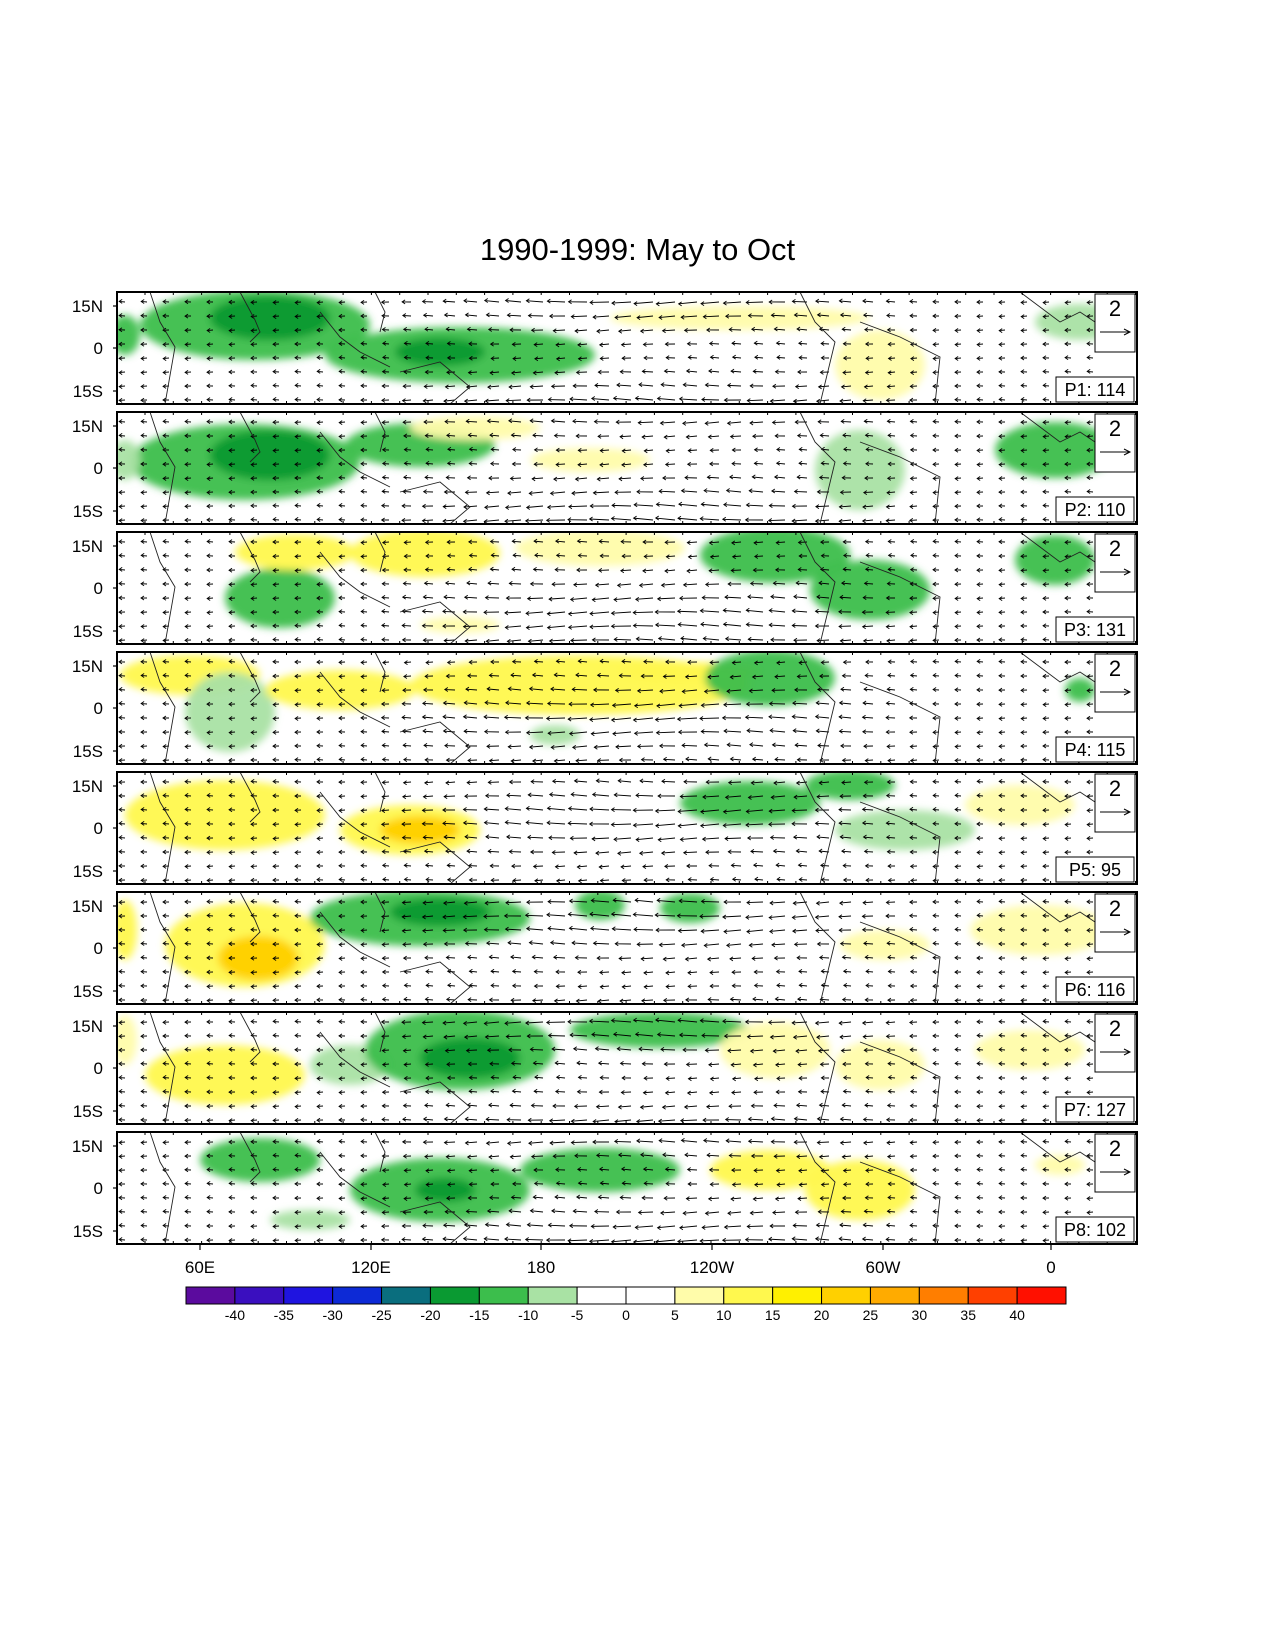  I want to click on panel-label-box: P4: 115, so click(1095, 749).